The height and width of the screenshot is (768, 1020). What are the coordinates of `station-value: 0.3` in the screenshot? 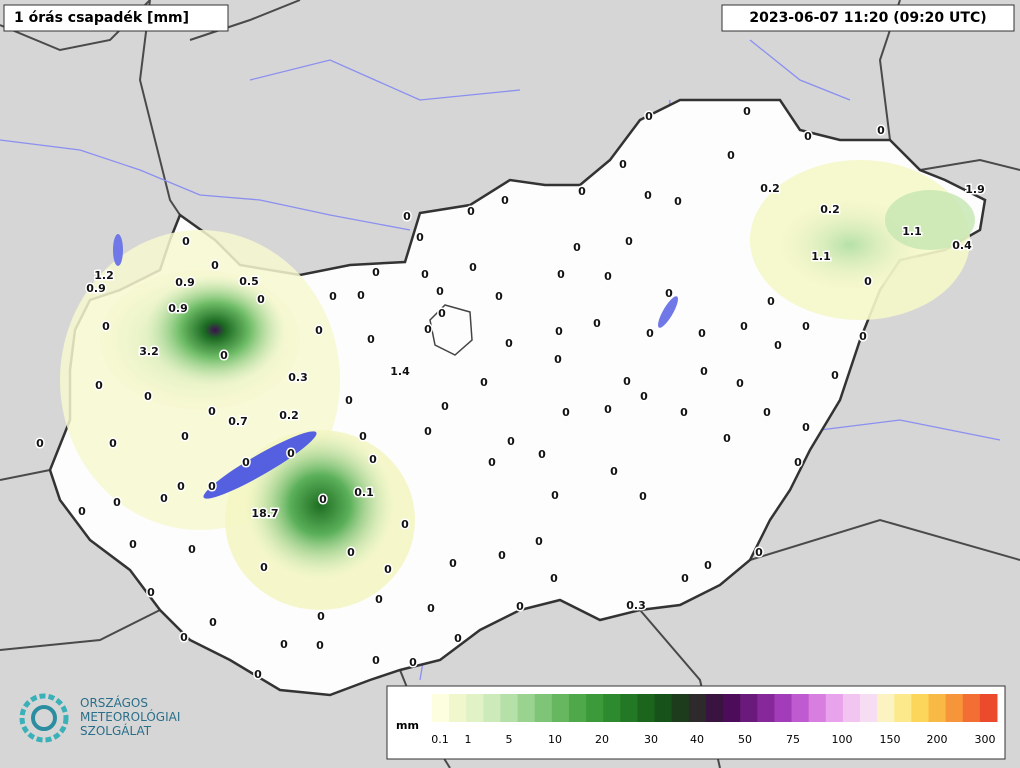 It's located at (298, 377).